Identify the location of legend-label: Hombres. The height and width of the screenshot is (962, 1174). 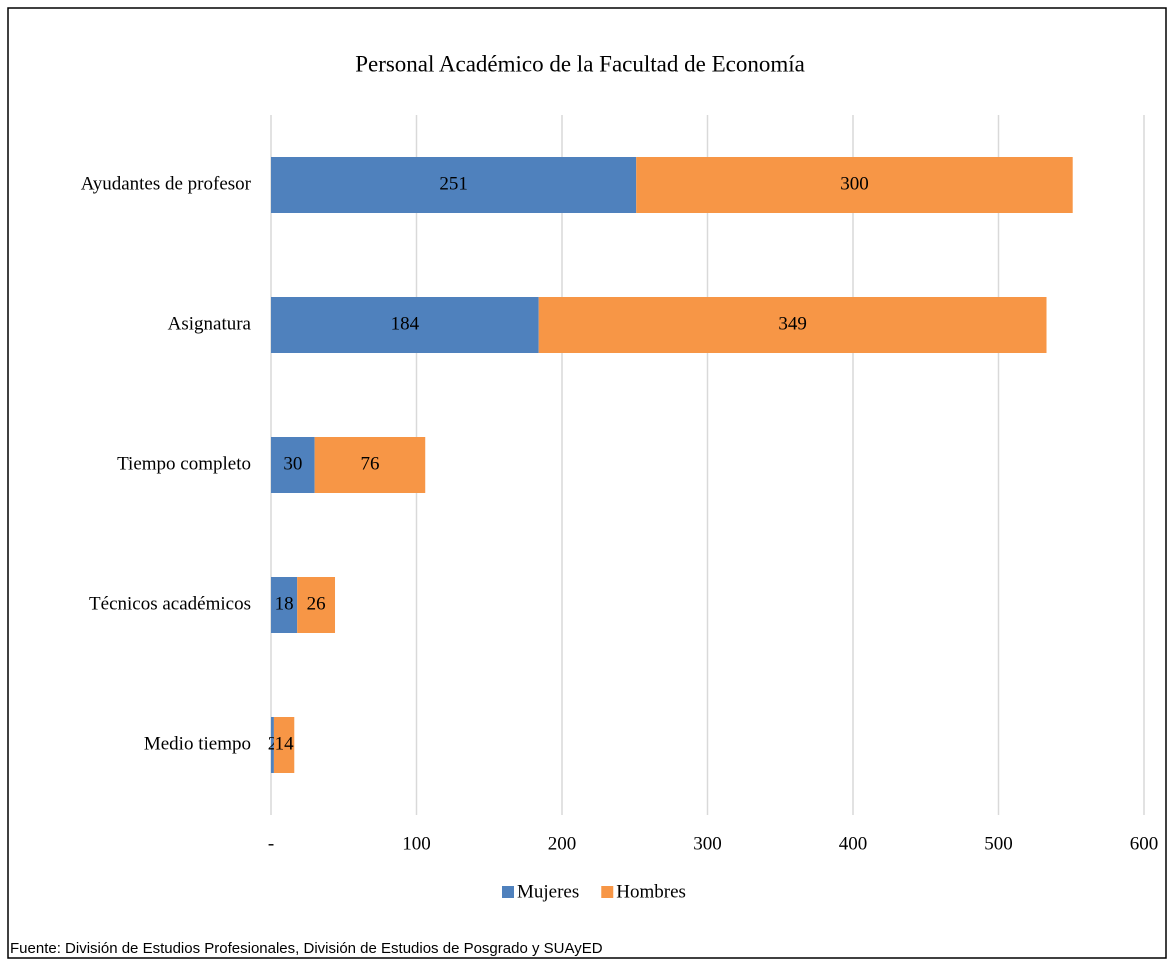
(651, 891).